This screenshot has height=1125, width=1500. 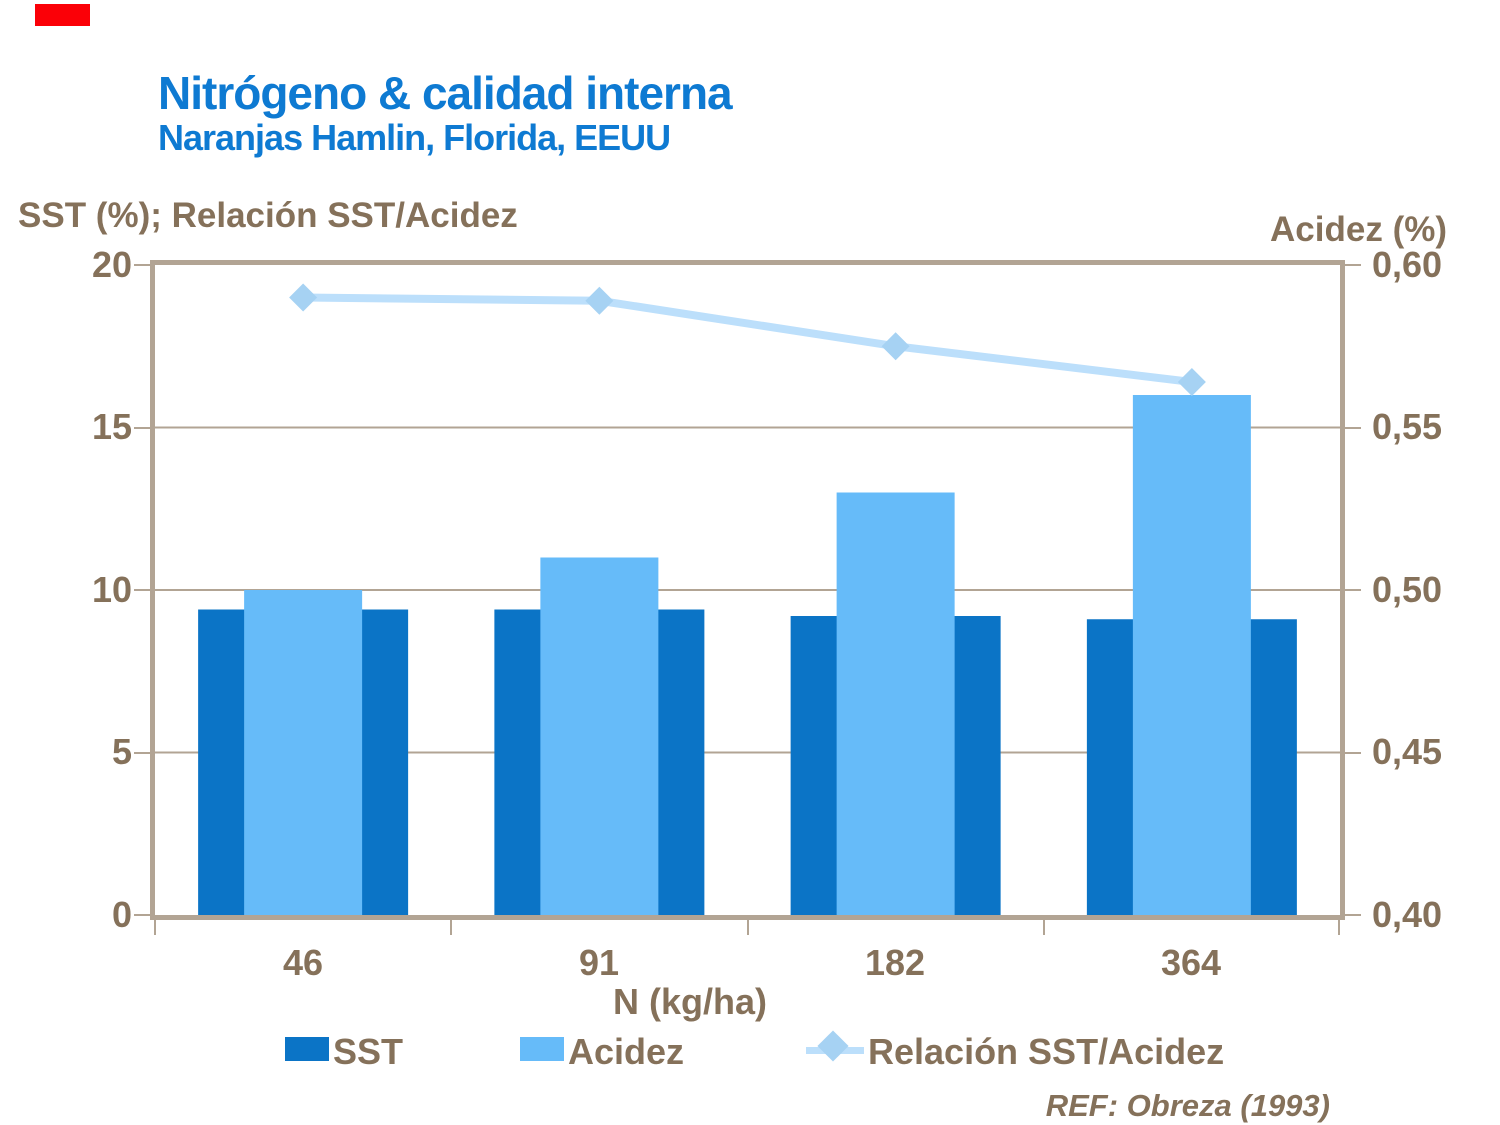 I want to click on acidez-swatch-icon, so click(x=542, y=1049).